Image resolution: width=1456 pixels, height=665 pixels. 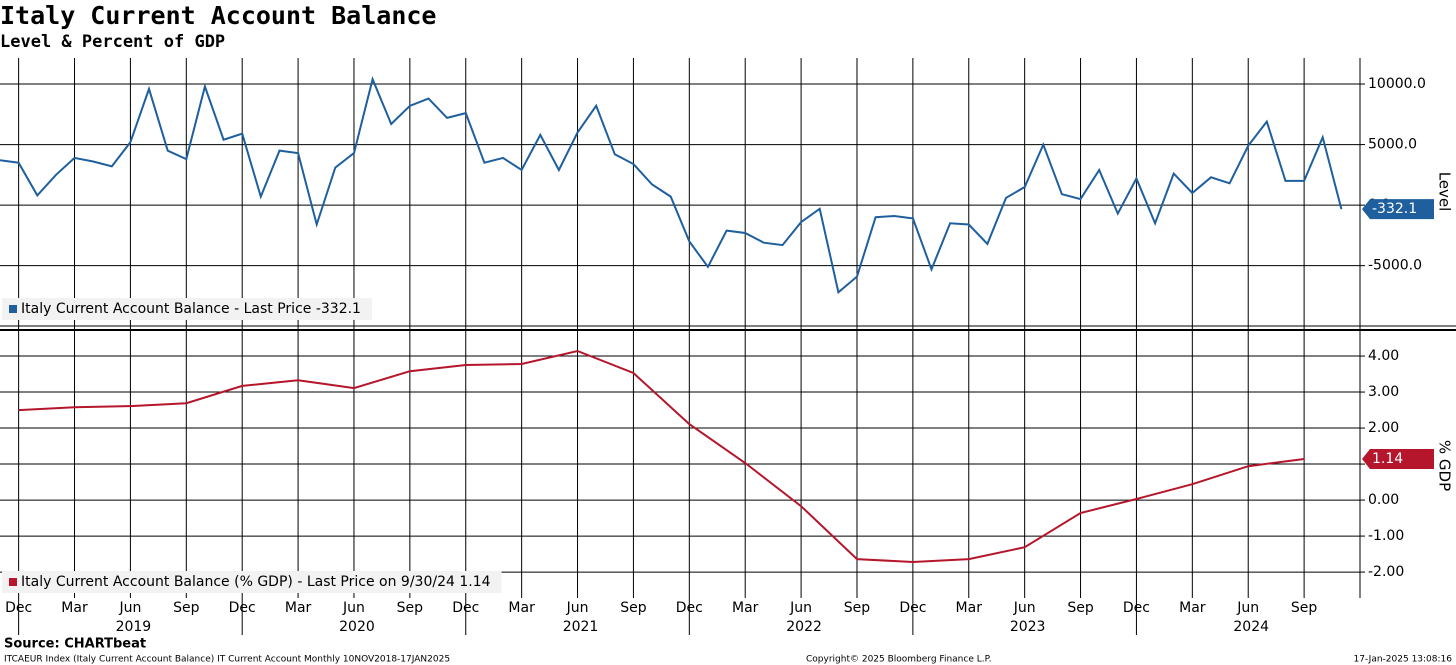 I want to click on x-year-label: 2019, so click(x=134, y=627).